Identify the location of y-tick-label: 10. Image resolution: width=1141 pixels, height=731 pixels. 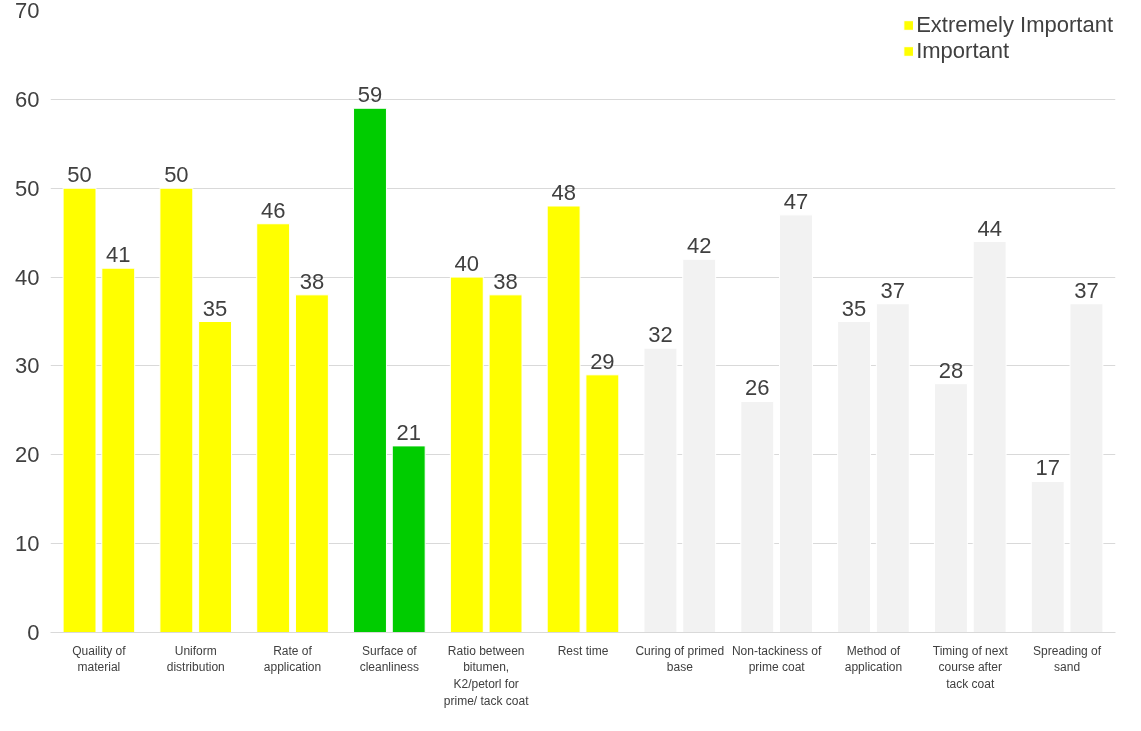
(27, 544).